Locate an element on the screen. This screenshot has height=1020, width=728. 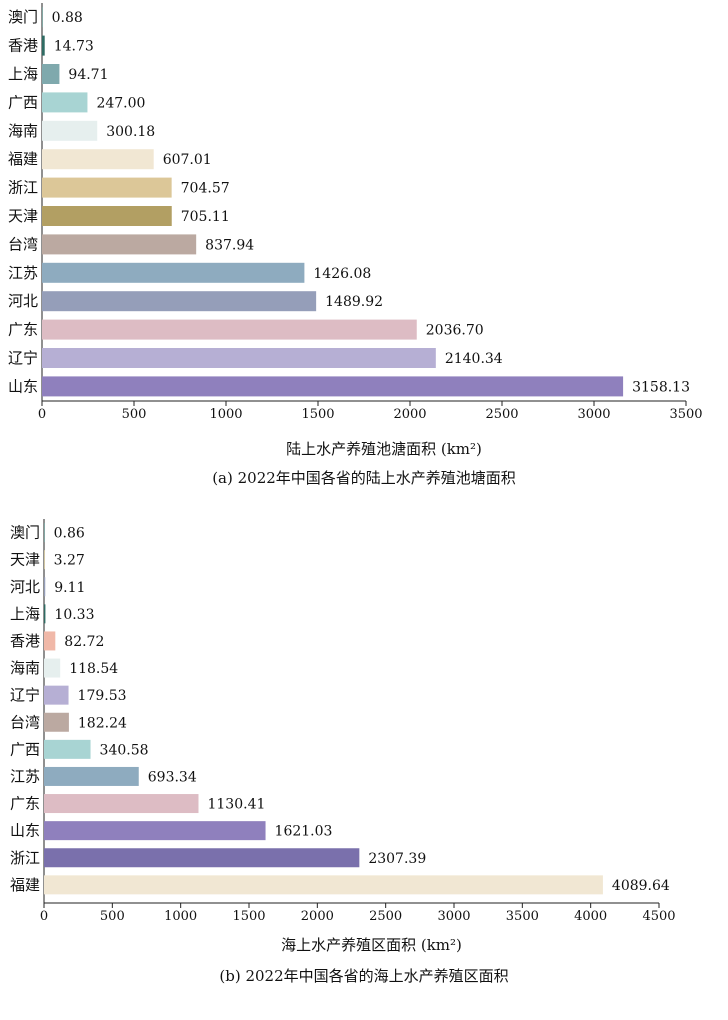
value-label: 2036.70 is located at coordinates (455, 331).